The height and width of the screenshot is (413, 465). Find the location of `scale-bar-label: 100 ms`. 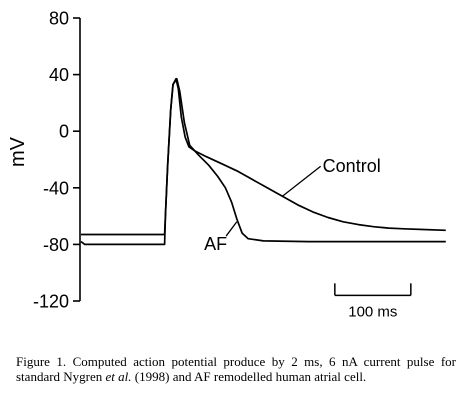

scale-bar-label: 100 ms is located at coordinates (372, 311).